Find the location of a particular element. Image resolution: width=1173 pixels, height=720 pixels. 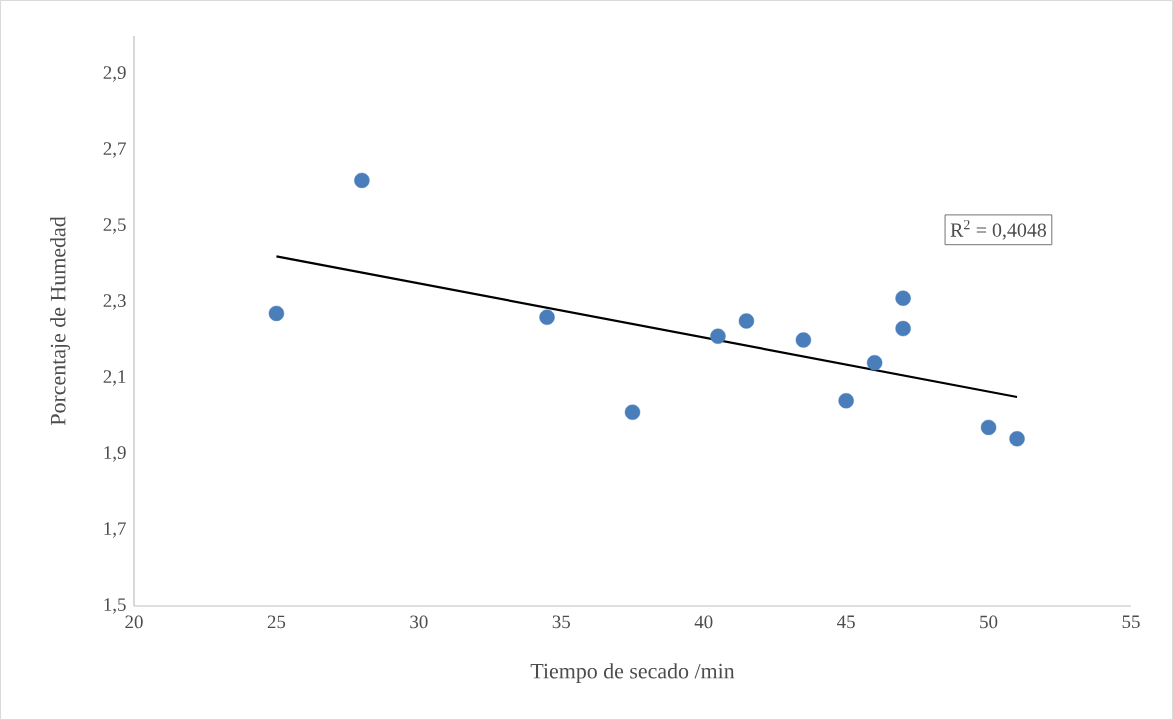

y-tick-label: 2,5 is located at coordinates (114, 226).